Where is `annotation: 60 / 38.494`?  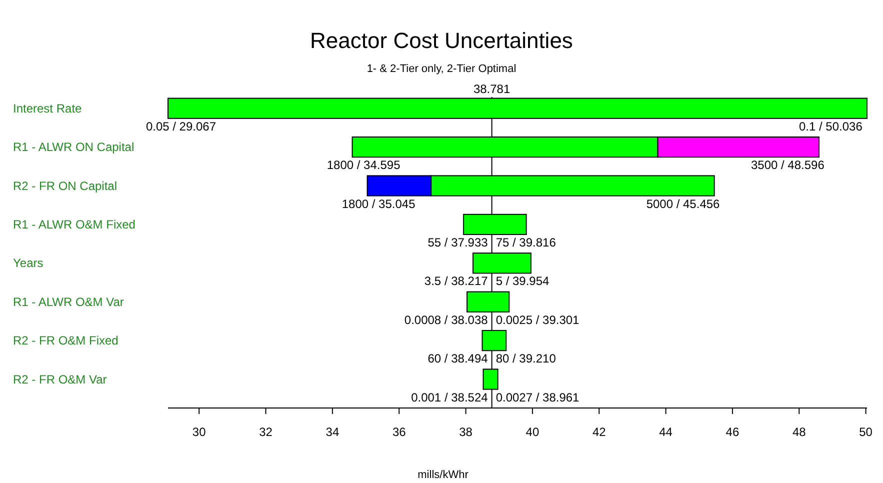 annotation: 60 / 38.494 is located at coordinates (458, 359).